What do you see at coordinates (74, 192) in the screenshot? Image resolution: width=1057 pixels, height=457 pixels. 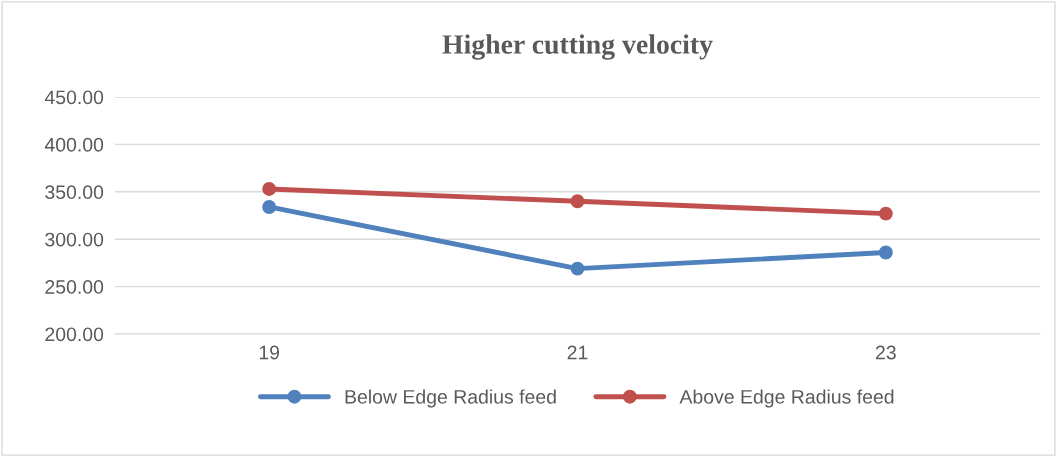 I see `y-tick-label: 350.00` at bounding box center [74, 192].